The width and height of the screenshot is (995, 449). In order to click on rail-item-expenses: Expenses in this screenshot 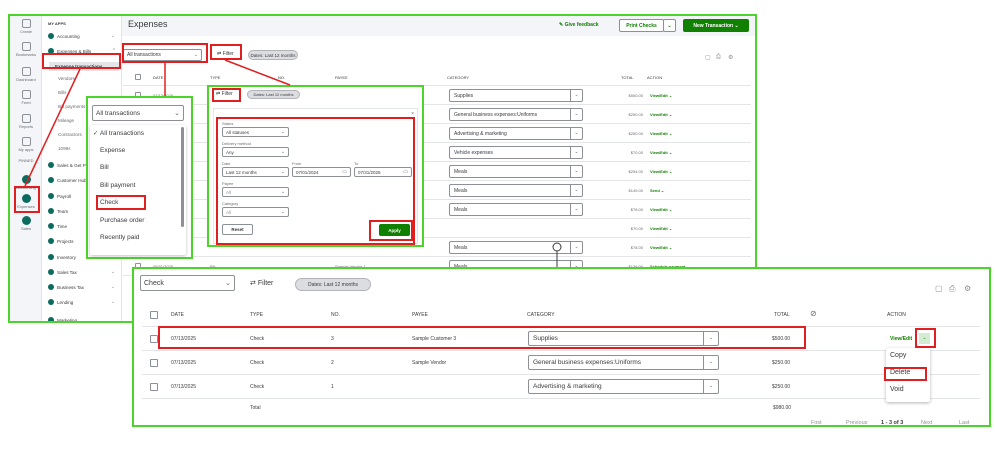, I will do `click(26, 201)`.